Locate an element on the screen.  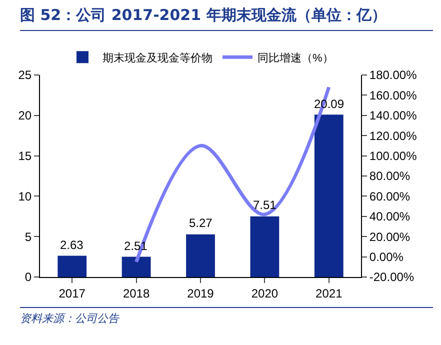
x-tick-label: 2017 is located at coordinates (72, 293).